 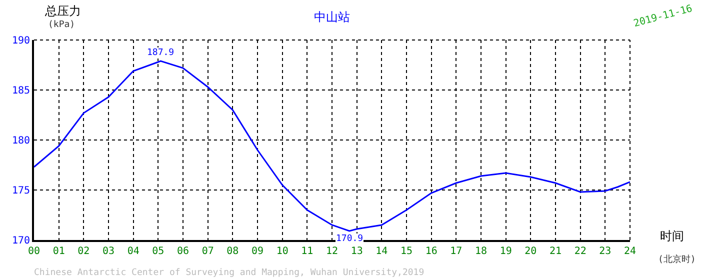 I want to click on x-tick-label: 18, so click(x=481, y=251).